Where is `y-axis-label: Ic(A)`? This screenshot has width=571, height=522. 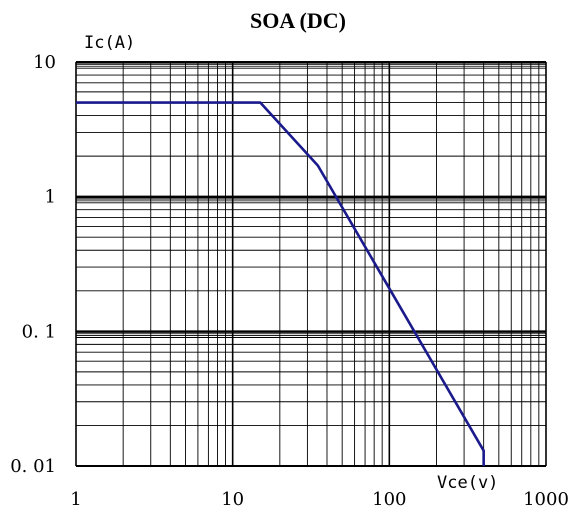
y-axis-label: Ic(A) is located at coordinates (109, 43).